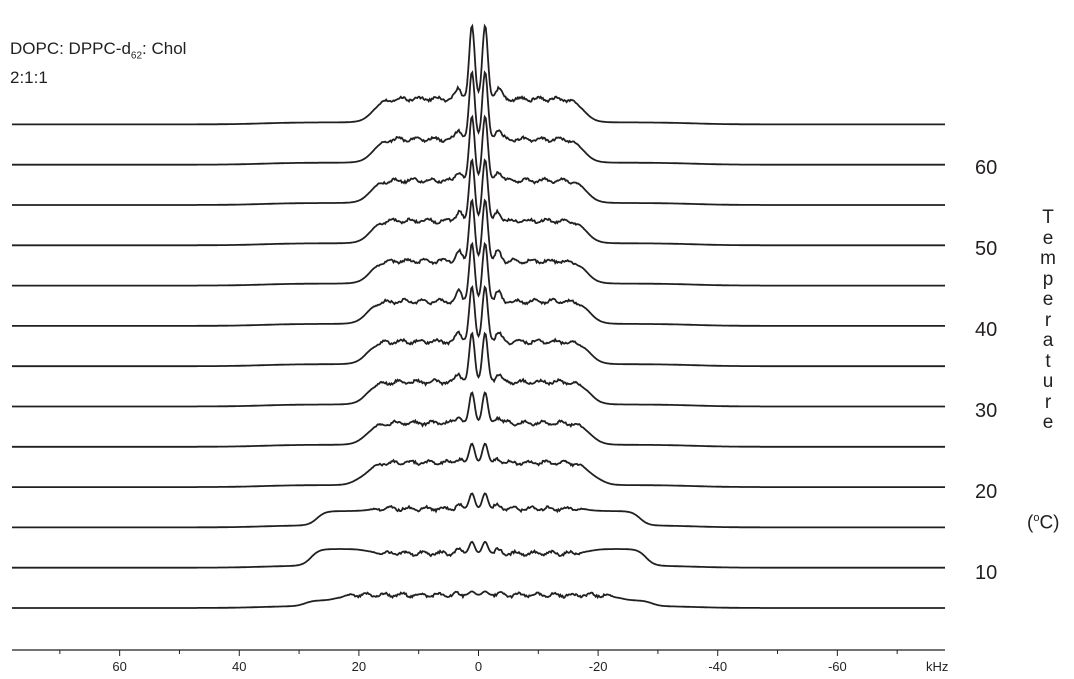 The width and height of the screenshot is (1074, 679). I want to click on x-axis-label: kHz, so click(937, 666).